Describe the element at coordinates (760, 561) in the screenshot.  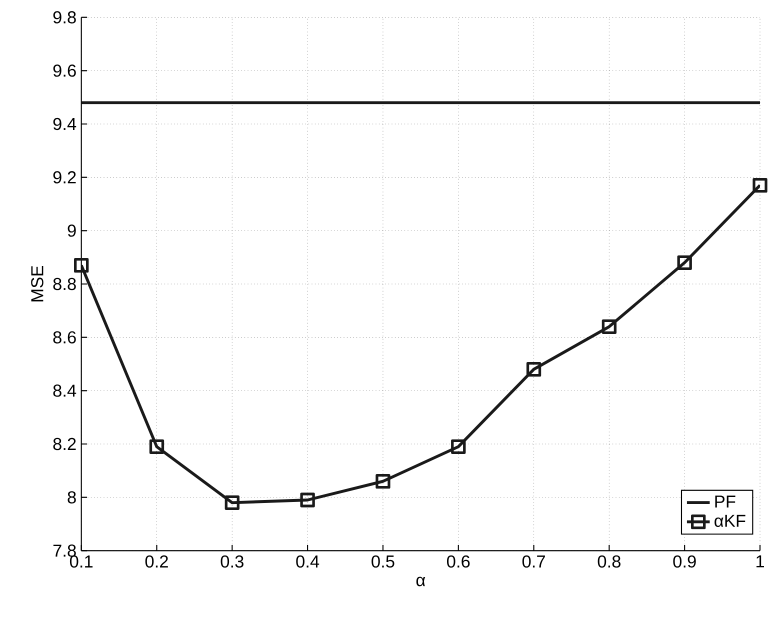
I see `x-tick-label: 1` at that location.